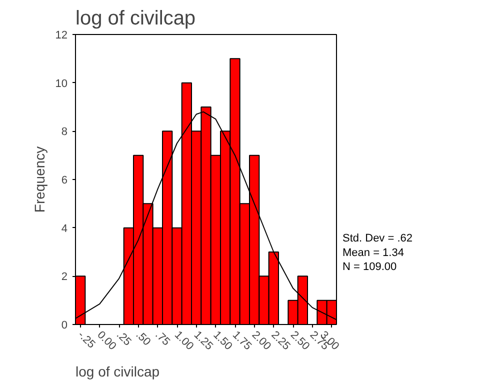 The height and width of the screenshot is (384, 480). What do you see at coordinates (377, 238) in the screenshot?
I see `text: Std. Dev = .62` at bounding box center [377, 238].